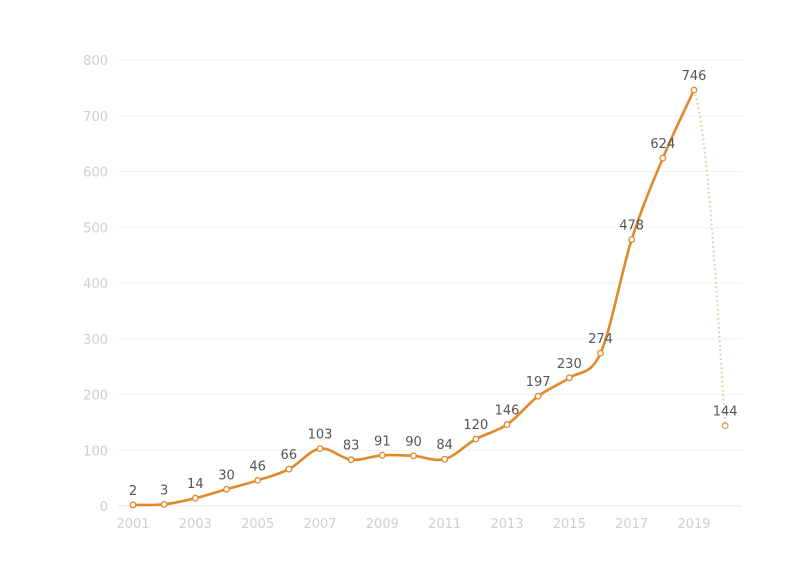 This screenshot has height=564, width=800. I want to click on y-tick-label: 300, so click(95, 340).